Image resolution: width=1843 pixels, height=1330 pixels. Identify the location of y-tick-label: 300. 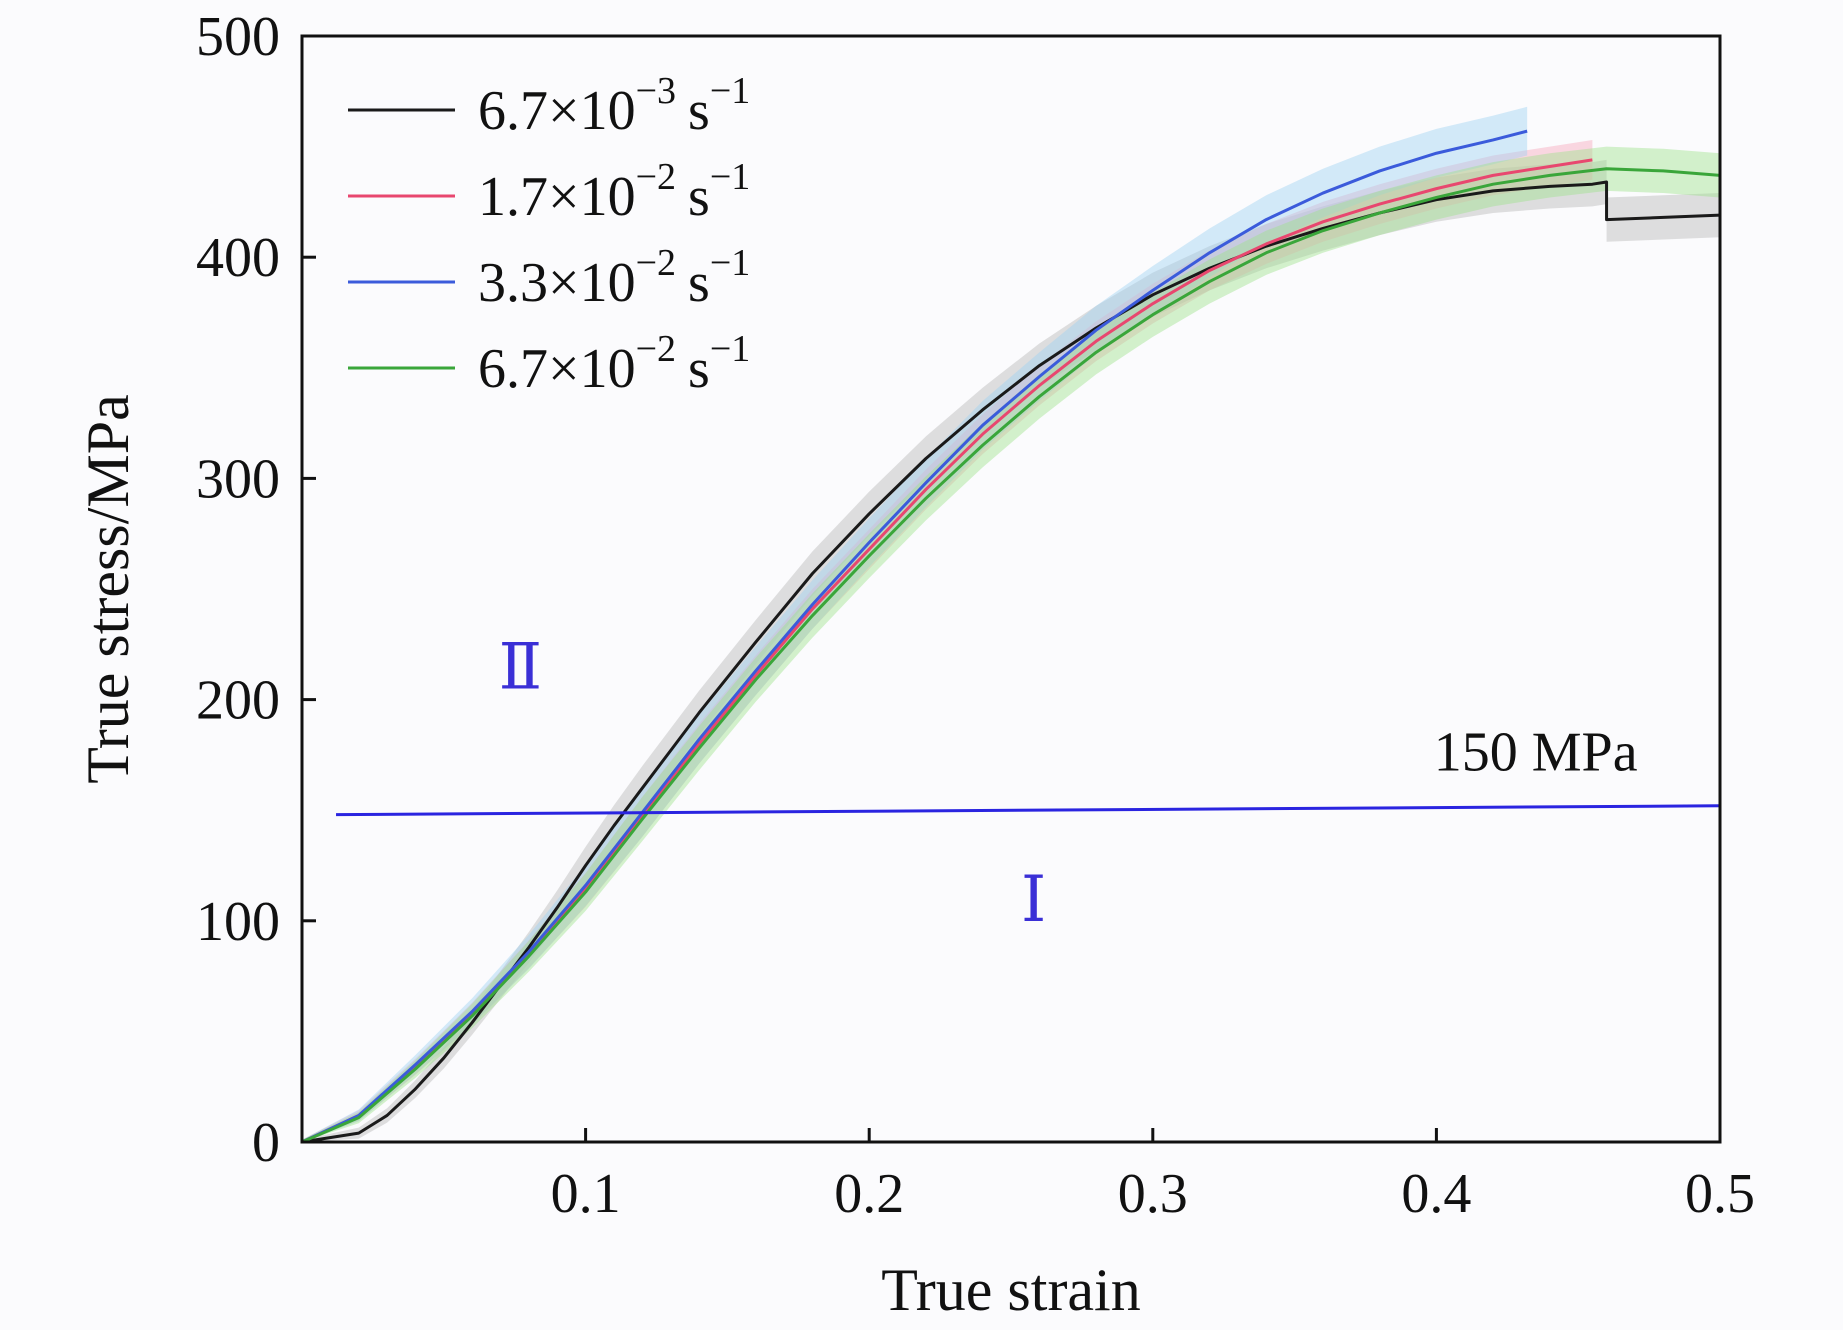
(238, 479).